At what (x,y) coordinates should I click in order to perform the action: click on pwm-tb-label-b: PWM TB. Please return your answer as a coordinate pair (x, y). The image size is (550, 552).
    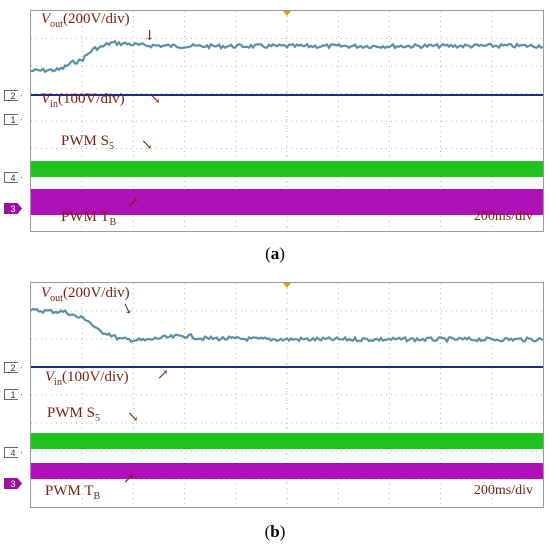
    Looking at the image, I should click on (72, 492).